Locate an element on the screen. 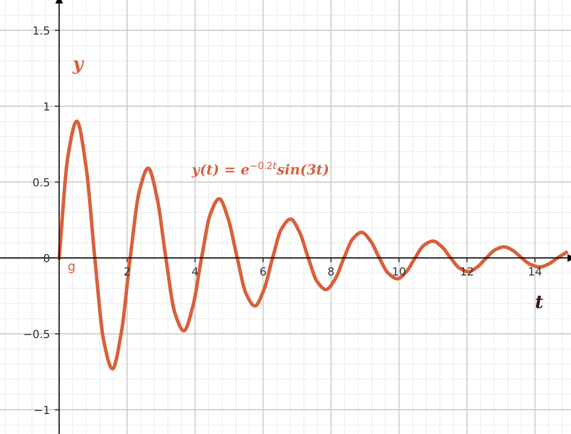  x-tick-label: 14 is located at coordinates (535, 271).